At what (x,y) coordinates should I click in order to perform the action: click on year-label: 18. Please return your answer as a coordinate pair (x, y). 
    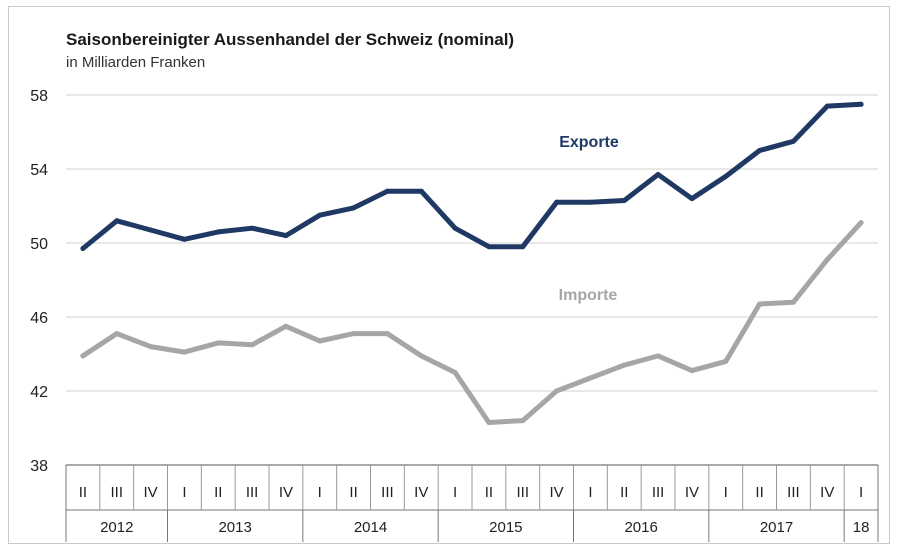
    Looking at the image, I should click on (861, 527).